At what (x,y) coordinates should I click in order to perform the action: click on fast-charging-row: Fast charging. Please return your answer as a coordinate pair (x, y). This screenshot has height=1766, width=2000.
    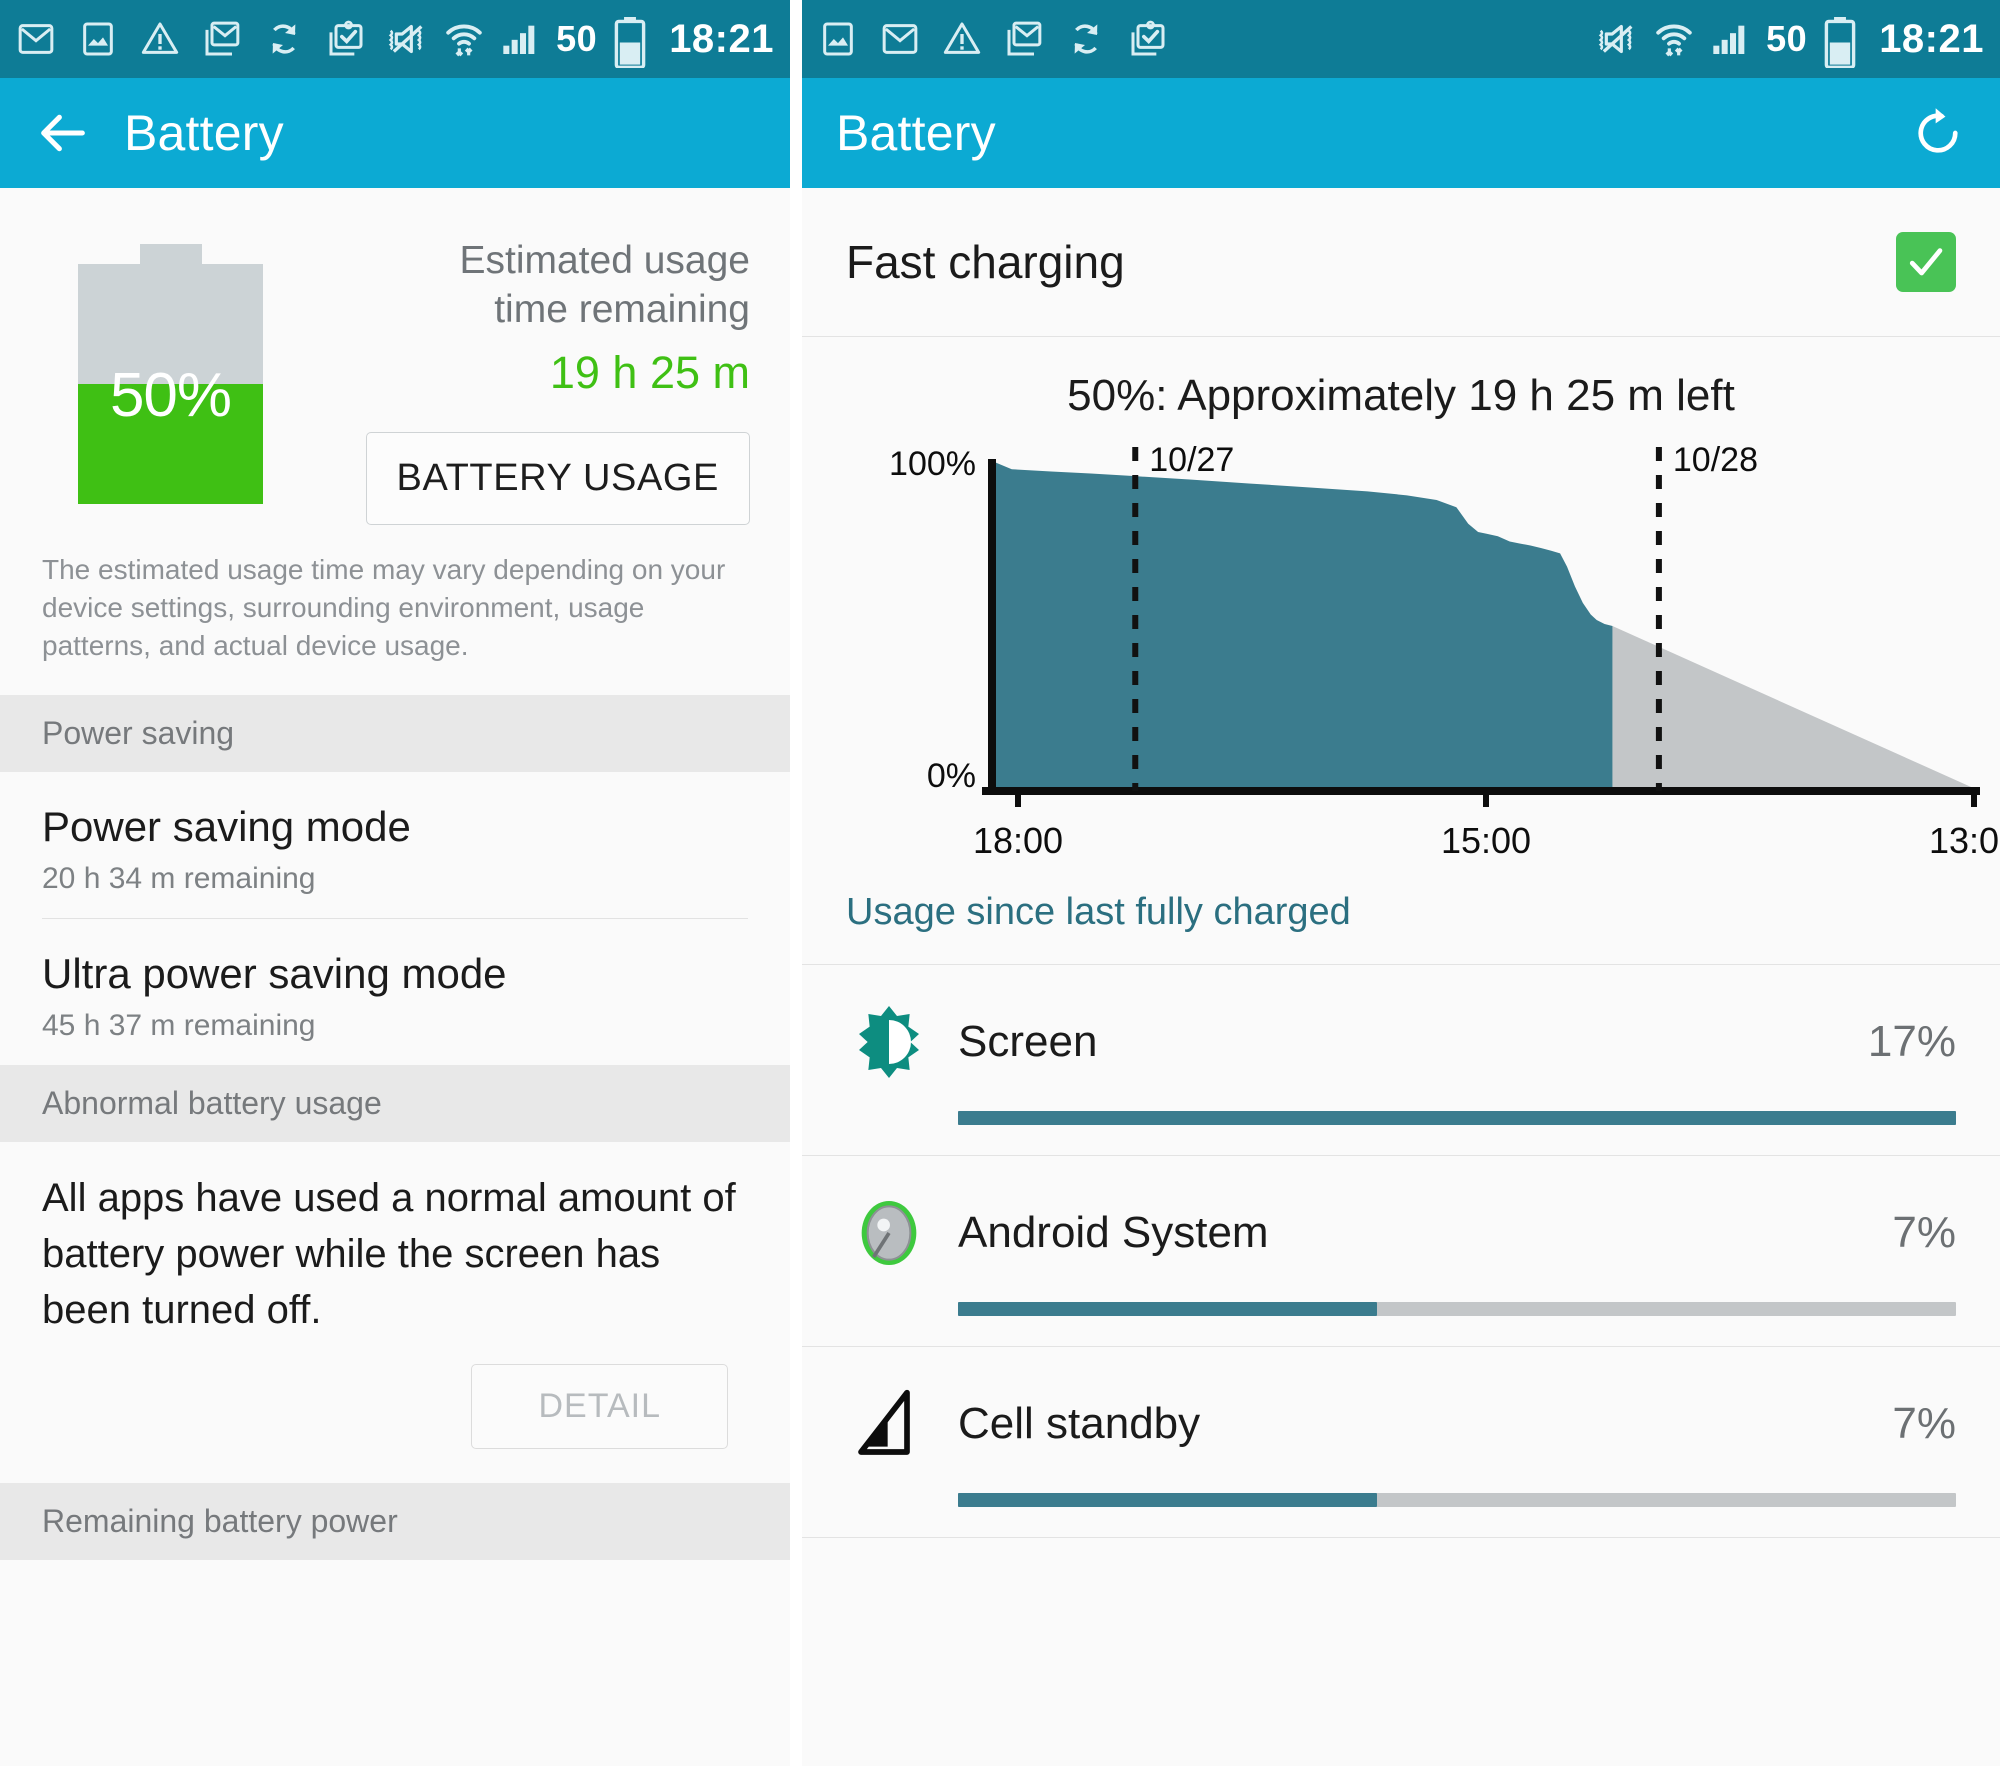
    Looking at the image, I should click on (1401, 262).